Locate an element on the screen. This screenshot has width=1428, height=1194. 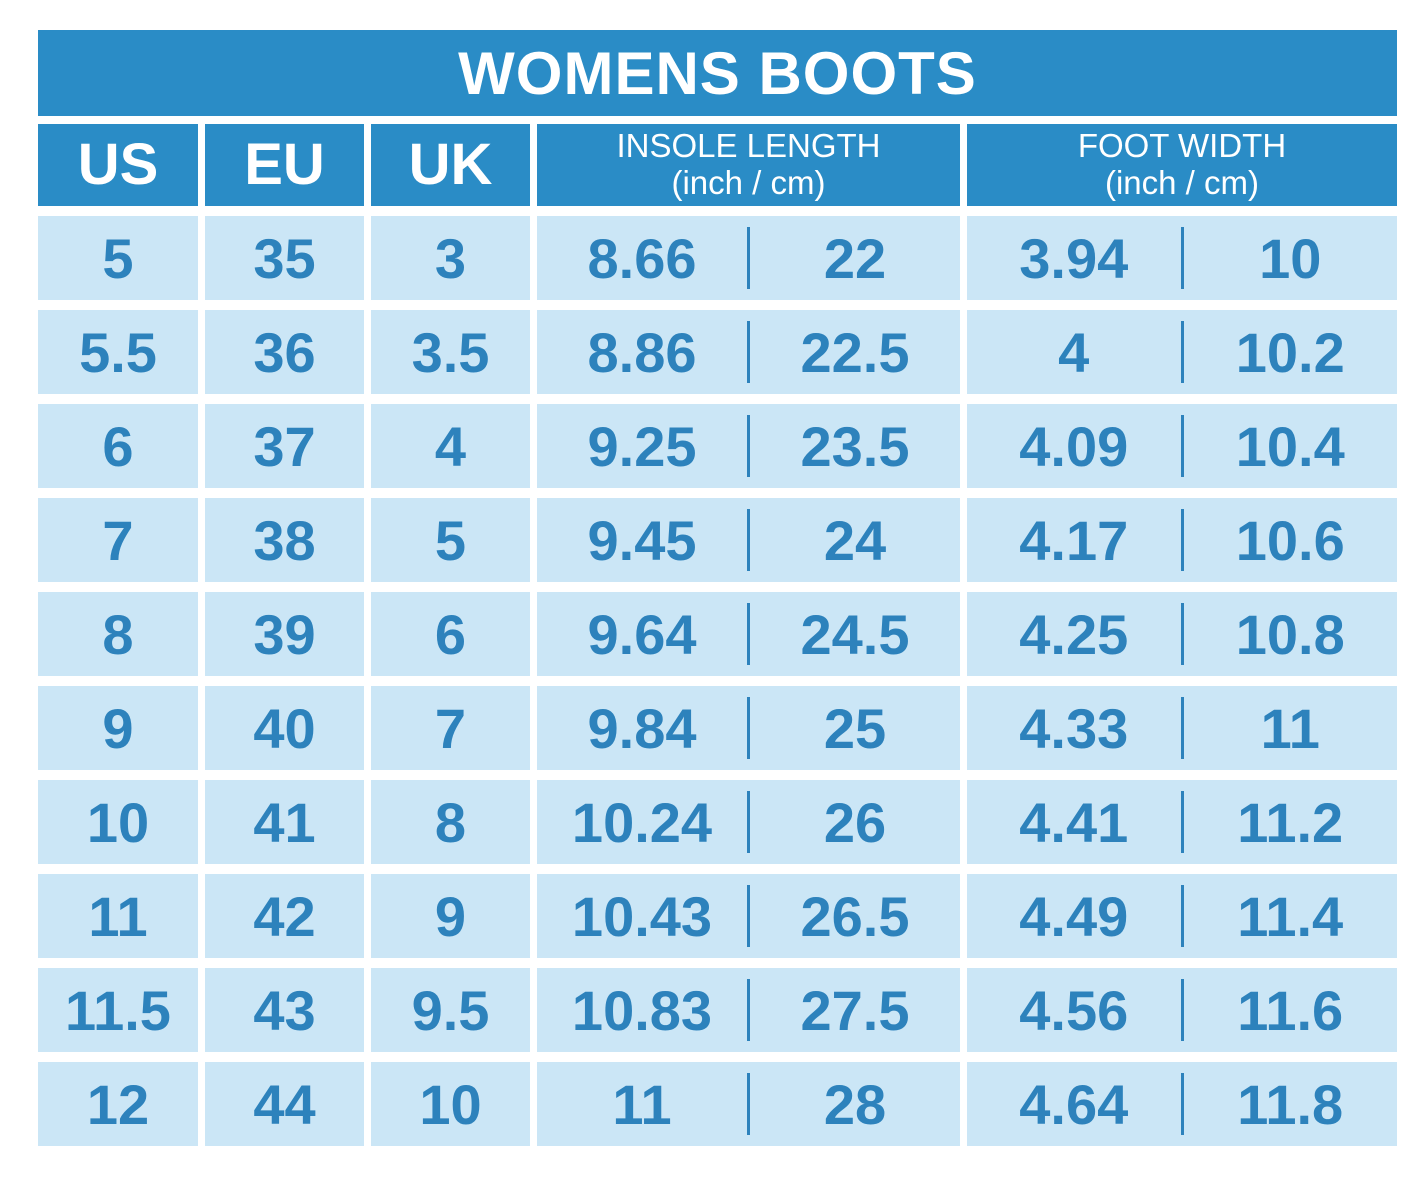
foot-width-cell: 4.25 10.8 is located at coordinates (1182, 634).